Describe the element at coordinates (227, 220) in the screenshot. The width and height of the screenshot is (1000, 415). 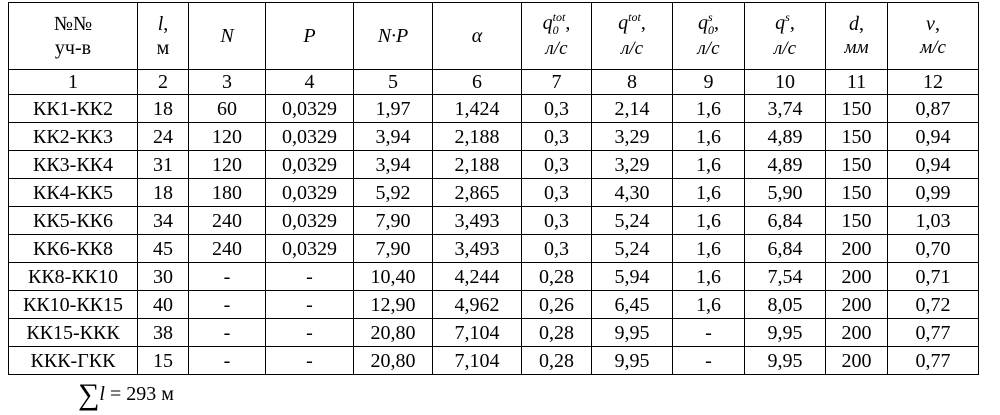
I see `cell: 240` at that location.